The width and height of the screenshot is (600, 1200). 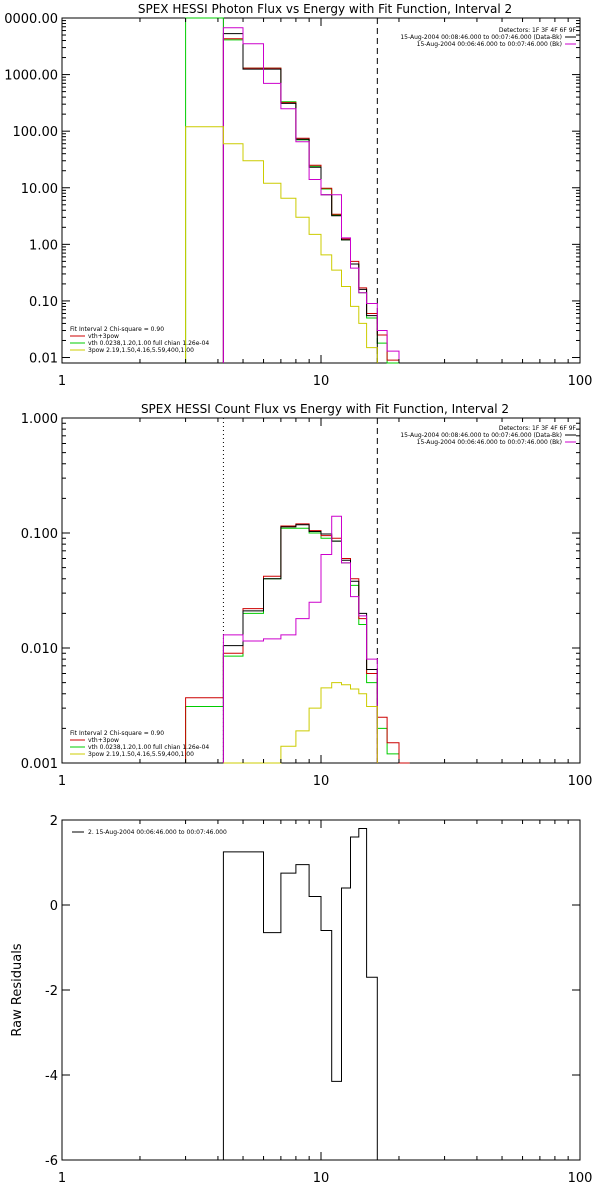 What do you see at coordinates (39, 649) in the screenshot?
I see `y-tick-label: 0.010` at bounding box center [39, 649].